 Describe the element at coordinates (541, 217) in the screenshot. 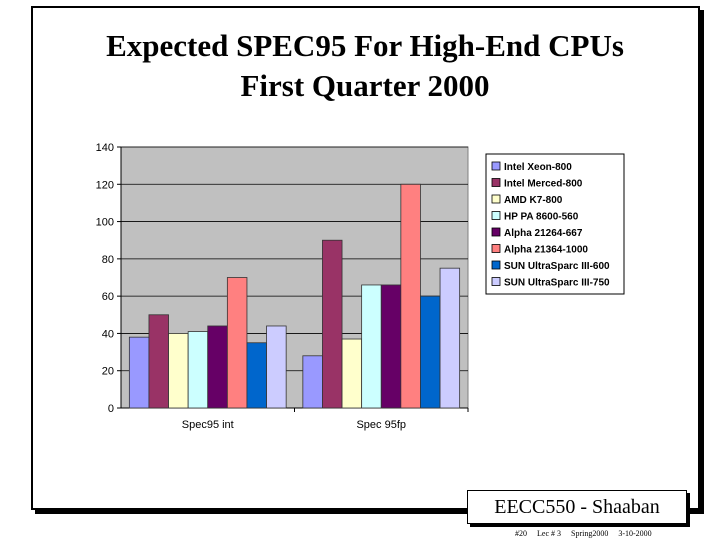

I see `legend-label: HP PA 8600-560` at that location.